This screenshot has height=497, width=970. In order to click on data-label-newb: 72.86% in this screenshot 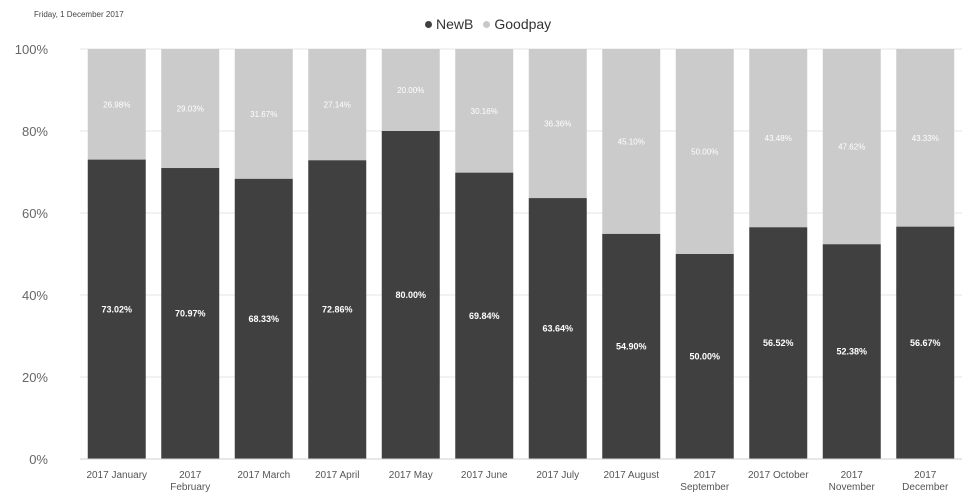, I will do `click(337, 310)`.